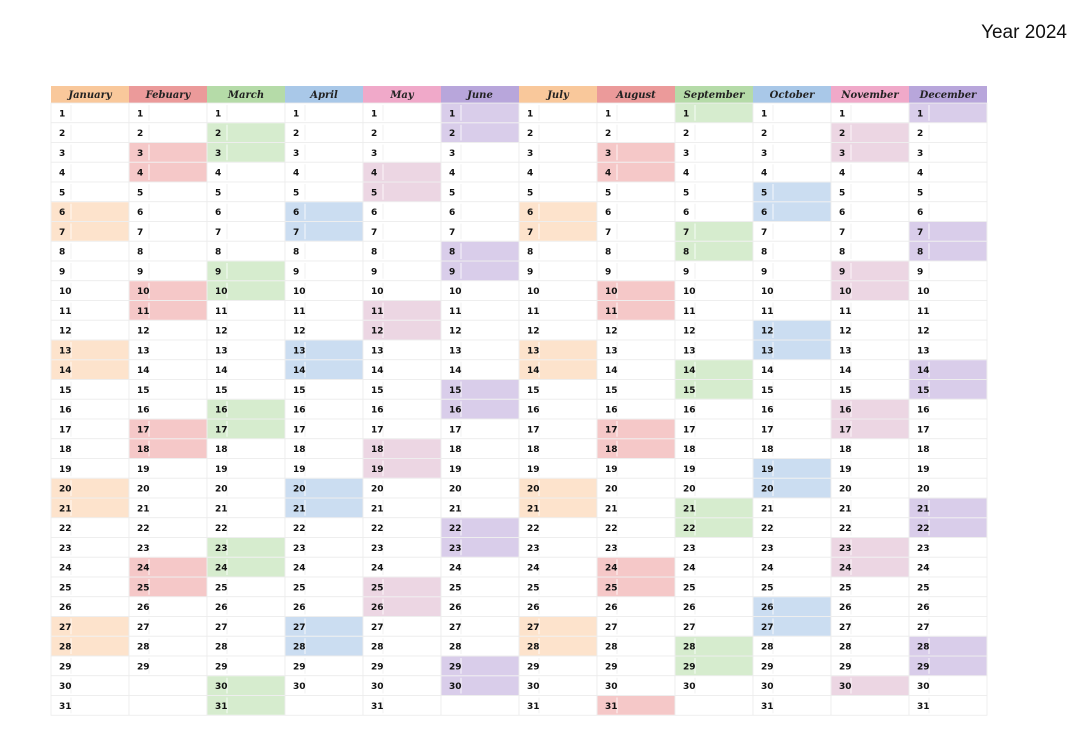 This screenshot has width=1080, height=738. What do you see at coordinates (767, 292) in the screenshot?
I see `day-number: 10` at bounding box center [767, 292].